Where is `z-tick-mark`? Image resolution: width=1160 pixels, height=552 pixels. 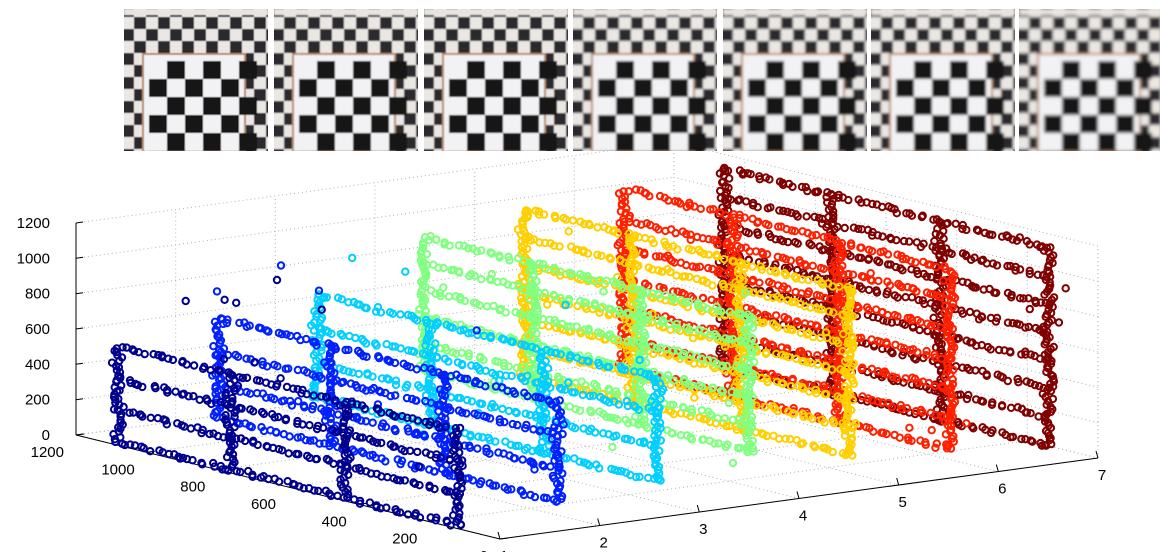 z-tick-mark is located at coordinates (79, 222).